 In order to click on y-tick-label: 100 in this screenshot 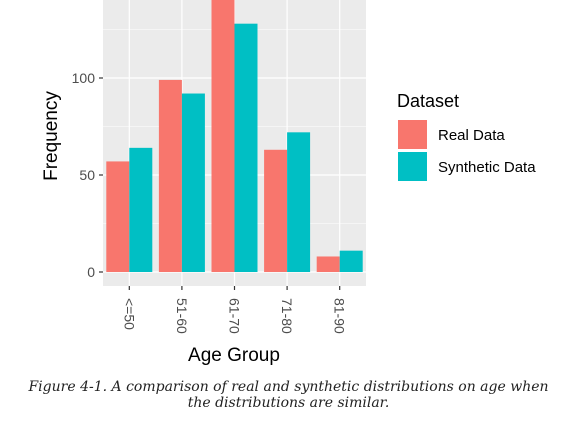, I will do `click(84, 78)`.